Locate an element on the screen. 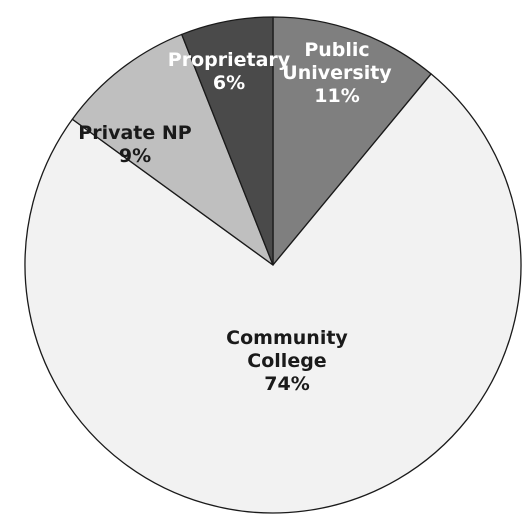 This screenshot has height=518, width=525. slice-label-private-np: Private NP9% is located at coordinates (134, 144).